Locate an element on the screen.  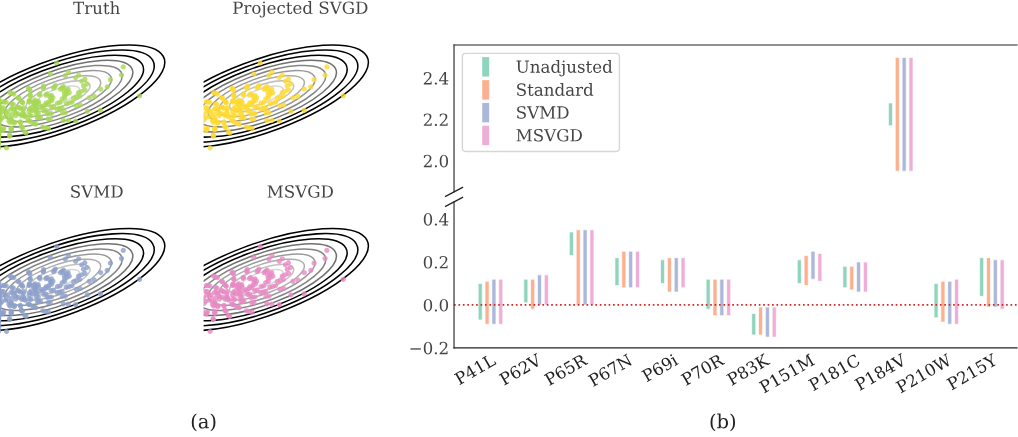
y-tick-label: 2.4 is located at coordinates (436, 78).